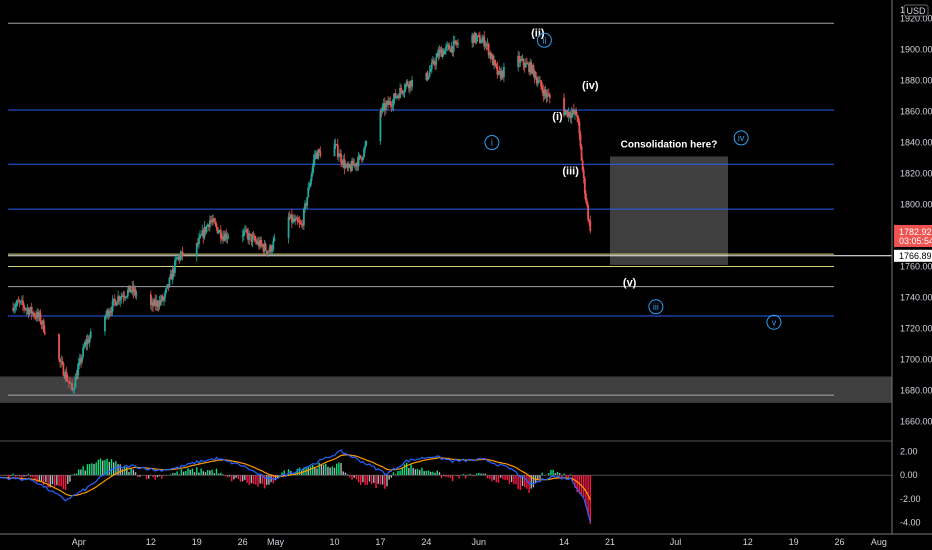 This screenshot has height=550, width=932. Describe the element at coordinates (916, 112) in the screenshot. I see `price-tick-label-10: 1860.00` at that location.